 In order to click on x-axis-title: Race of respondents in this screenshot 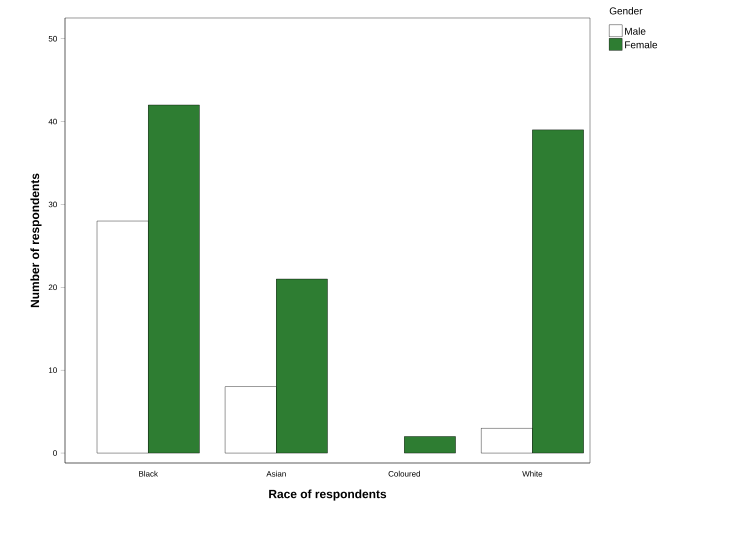, I will do `click(327, 495)`.